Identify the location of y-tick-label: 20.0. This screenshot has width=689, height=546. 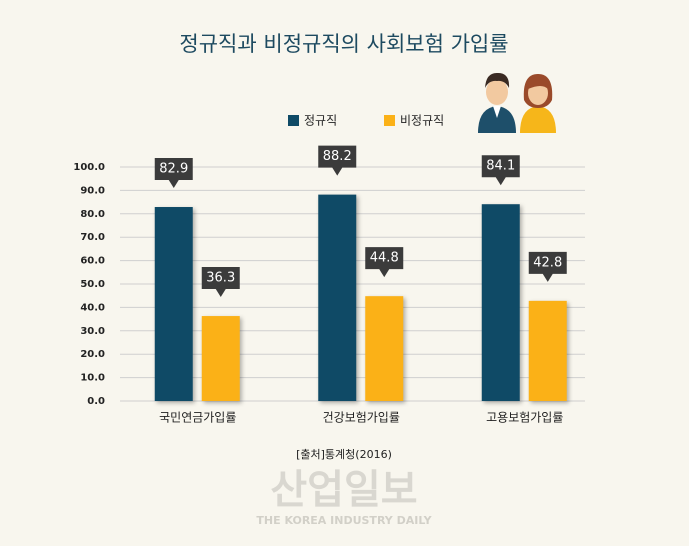
(92, 354).